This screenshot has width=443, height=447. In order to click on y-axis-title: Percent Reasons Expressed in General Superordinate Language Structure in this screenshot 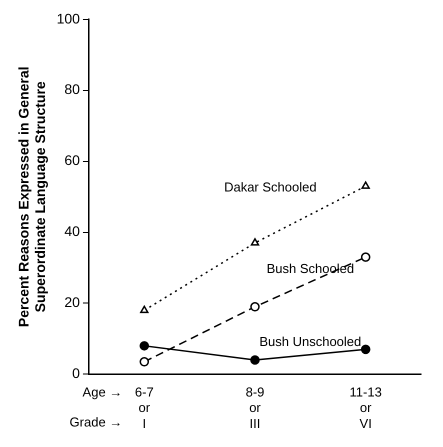, I will do `click(31, 197)`.